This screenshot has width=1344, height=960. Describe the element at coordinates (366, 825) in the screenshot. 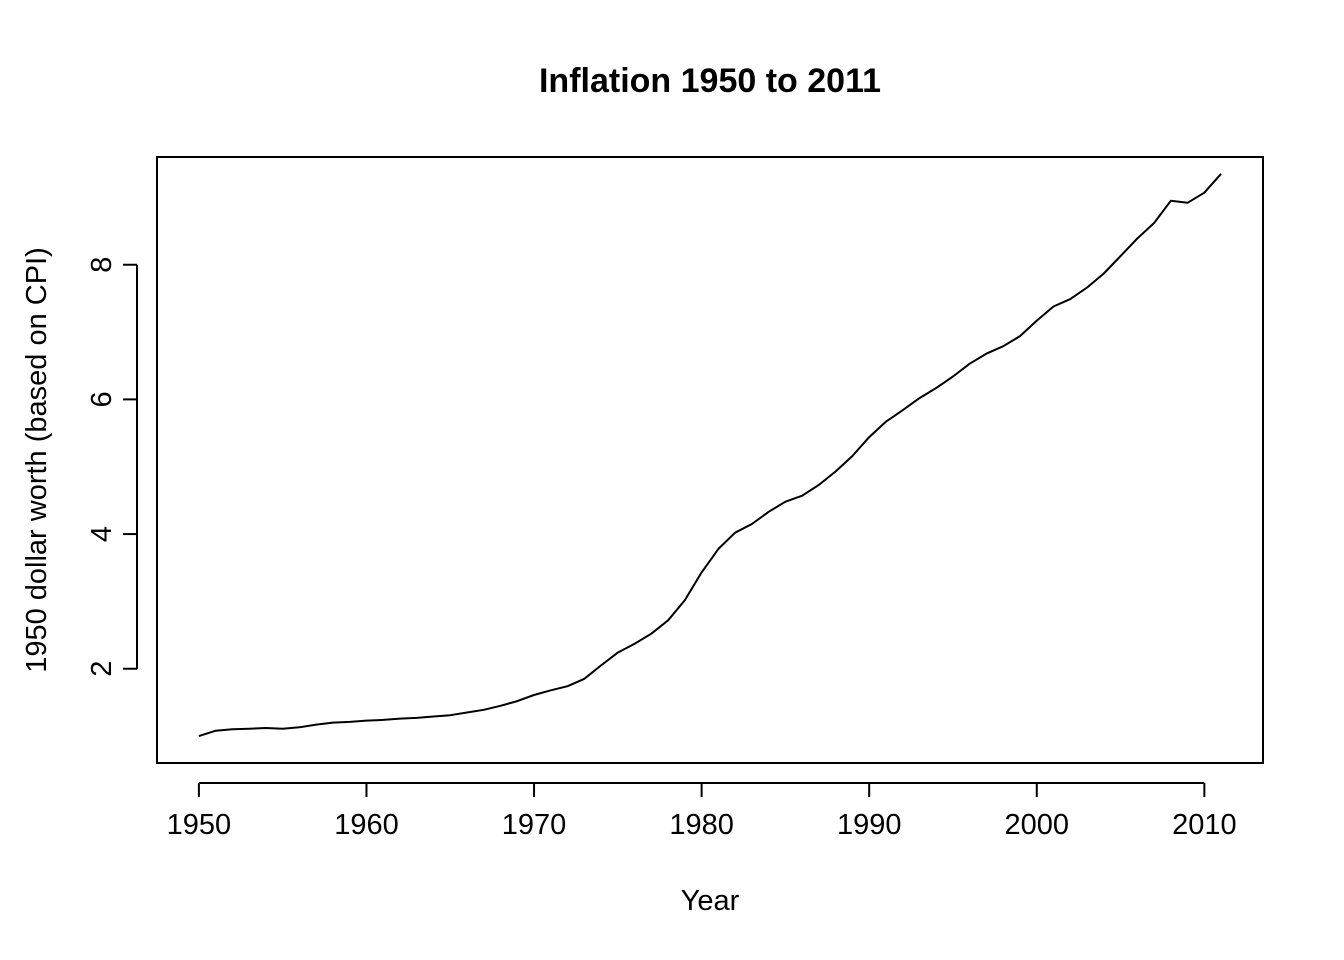

I see `x-tick-label: 1960` at that location.